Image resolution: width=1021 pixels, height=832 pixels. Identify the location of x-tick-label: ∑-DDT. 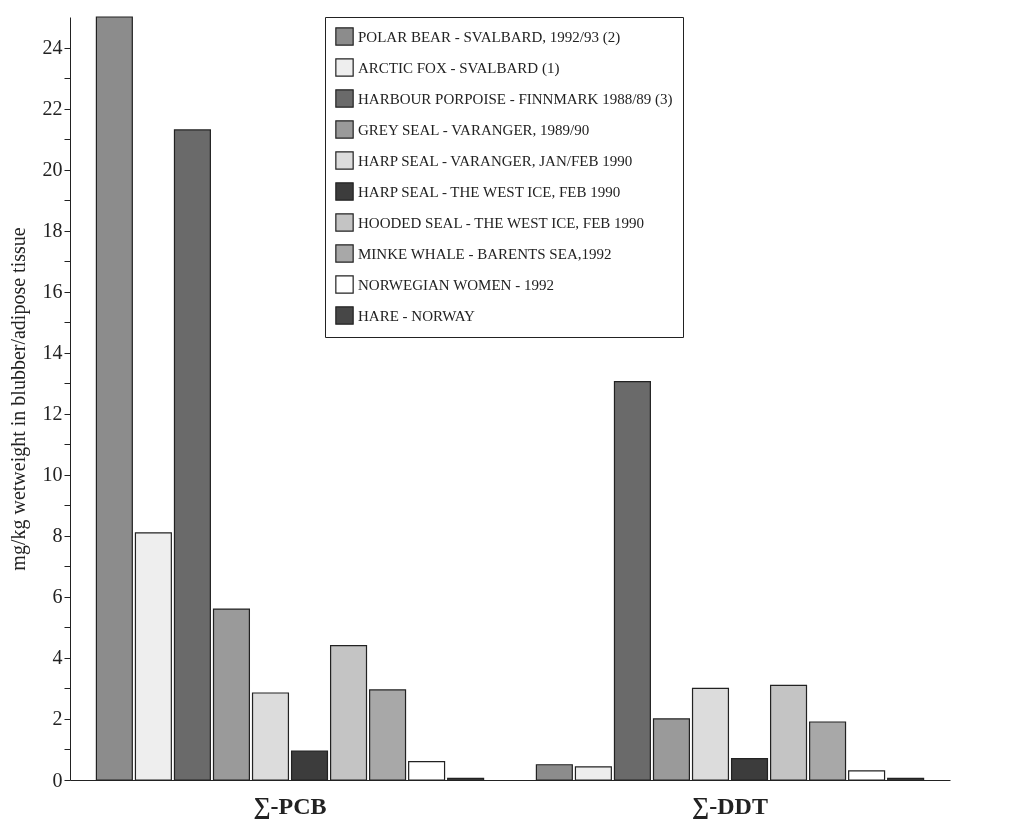
(730, 806).